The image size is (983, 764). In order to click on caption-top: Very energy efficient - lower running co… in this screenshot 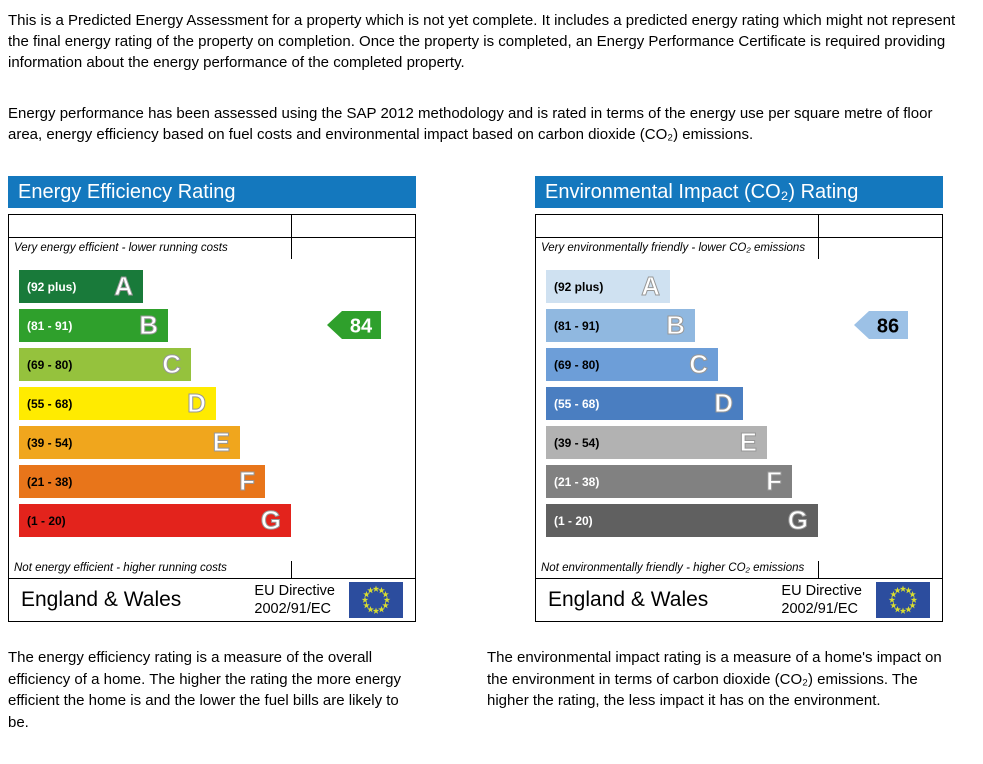, I will do `click(121, 248)`.